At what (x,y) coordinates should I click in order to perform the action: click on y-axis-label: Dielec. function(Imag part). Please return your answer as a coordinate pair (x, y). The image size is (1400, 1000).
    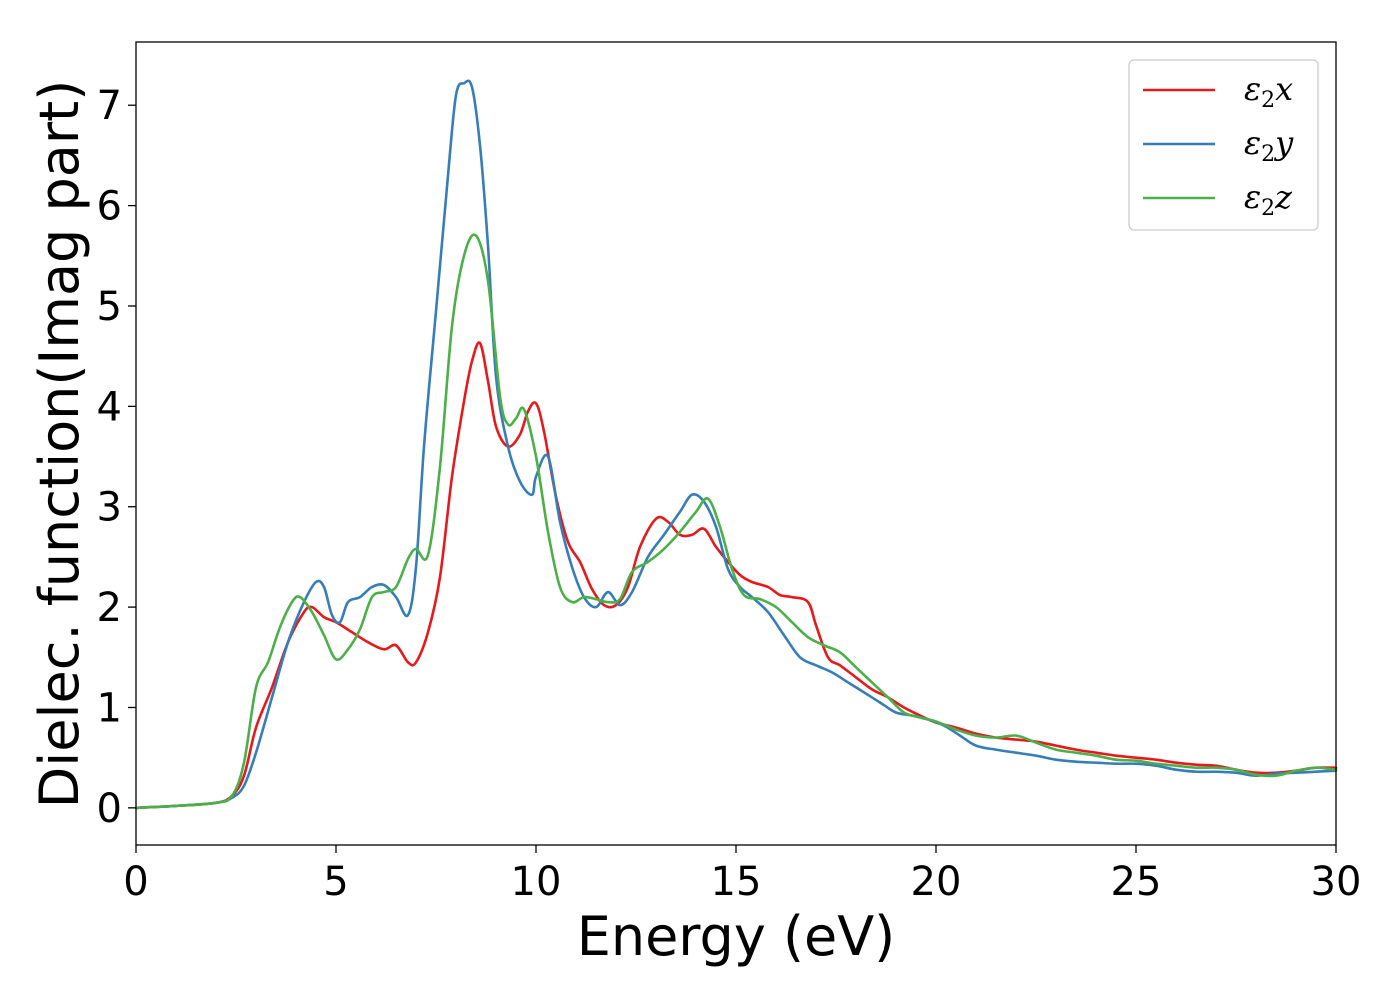
    Looking at the image, I should click on (59, 444).